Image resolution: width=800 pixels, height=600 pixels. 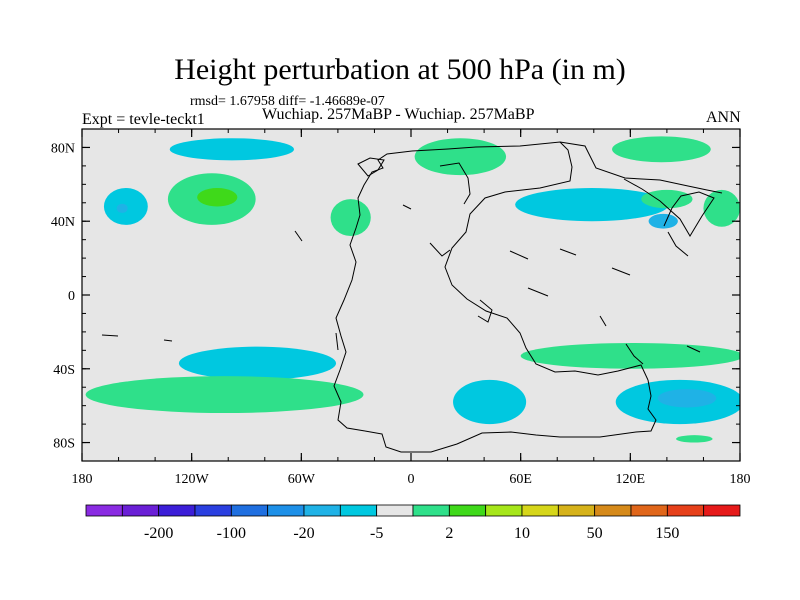 I want to click on coastline-east-asia, so click(x=669, y=207).